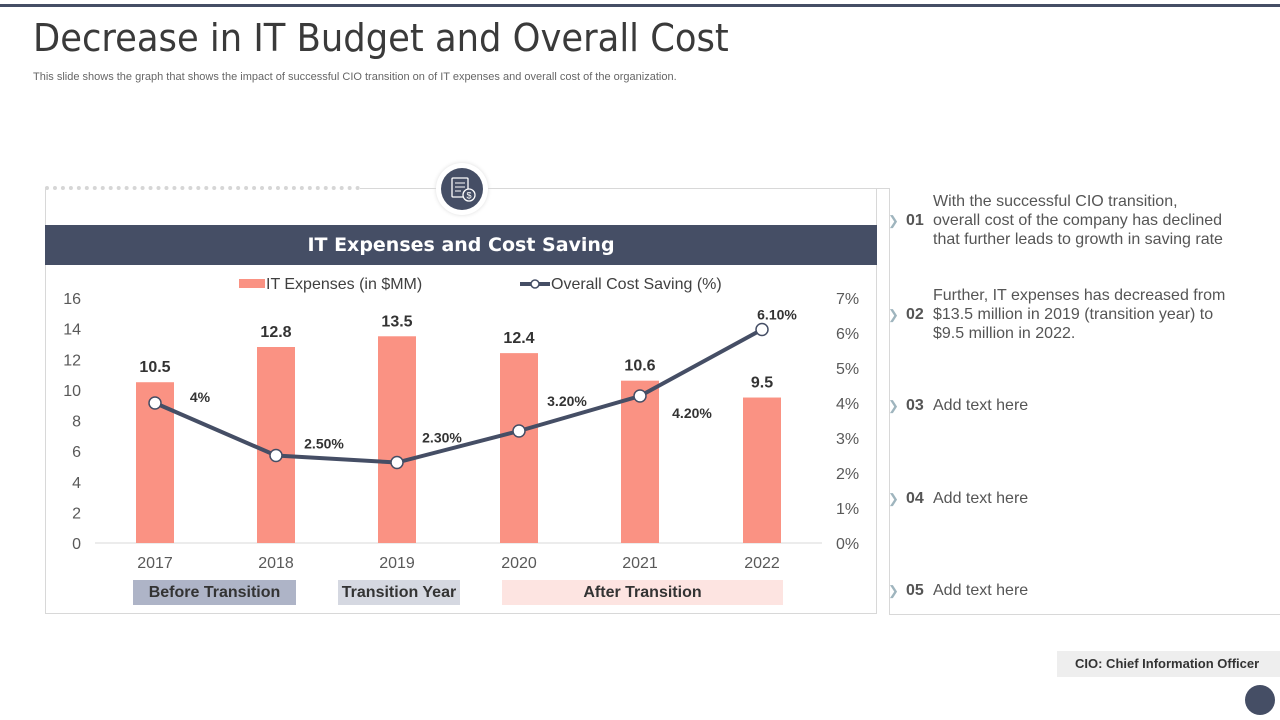 The height and width of the screenshot is (720, 1280). I want to click on category-label: 2019, so click(397, 563).